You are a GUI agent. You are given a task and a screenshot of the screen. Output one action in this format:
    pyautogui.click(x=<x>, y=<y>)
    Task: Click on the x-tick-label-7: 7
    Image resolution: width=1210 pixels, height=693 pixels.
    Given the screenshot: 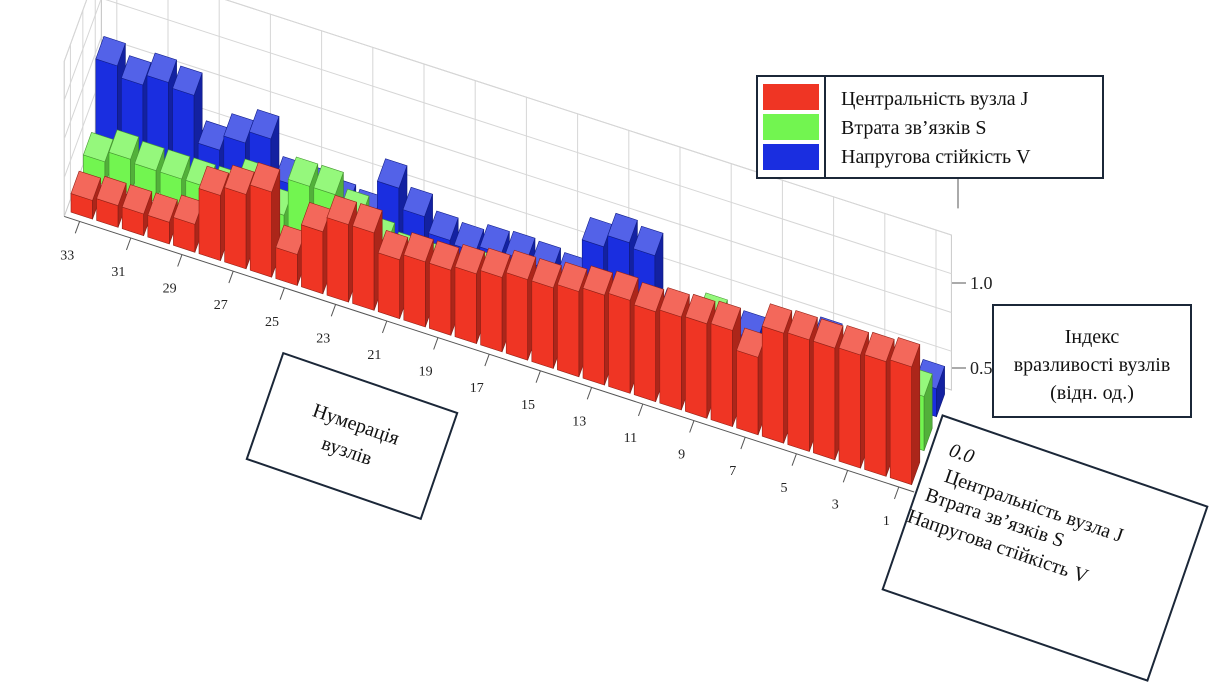 What is the action you would take?
    pyautogui.click(x=732, y=471)
    